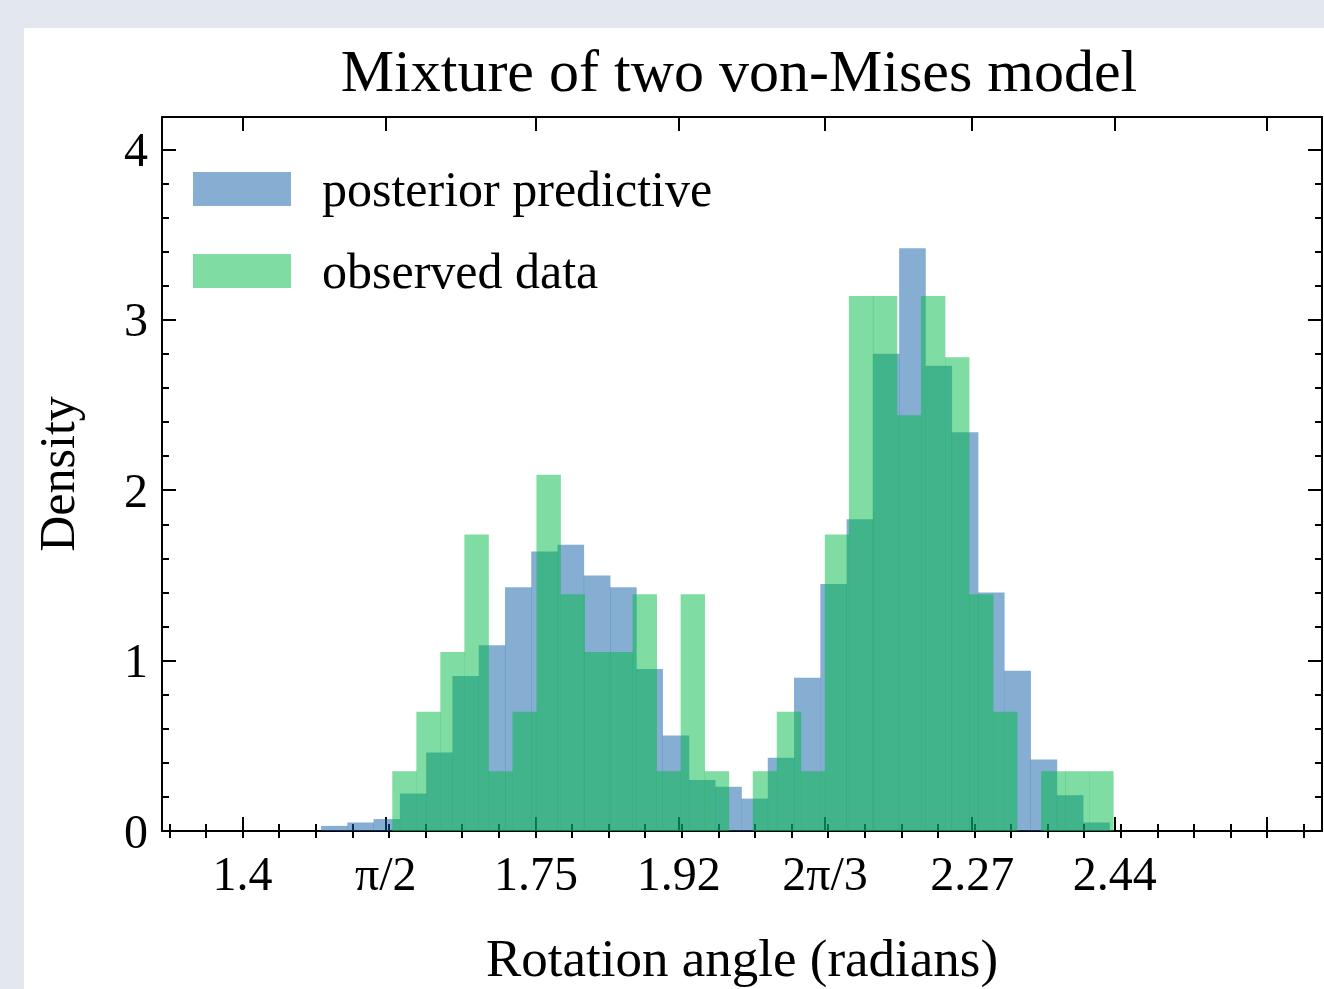 The height and width of the screenshot is (989, 1324). What do you see at coordinates (136, 320) in the screenshot?
I see `y-tick-label: 3` at bounding box center [136, 320].